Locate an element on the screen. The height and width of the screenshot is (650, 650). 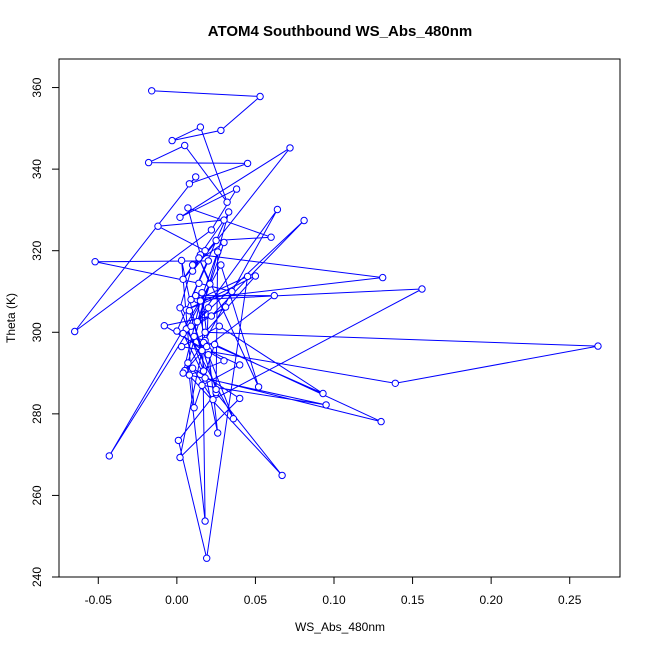
y-tick-label: 280 is located at coordinates (37, 414).